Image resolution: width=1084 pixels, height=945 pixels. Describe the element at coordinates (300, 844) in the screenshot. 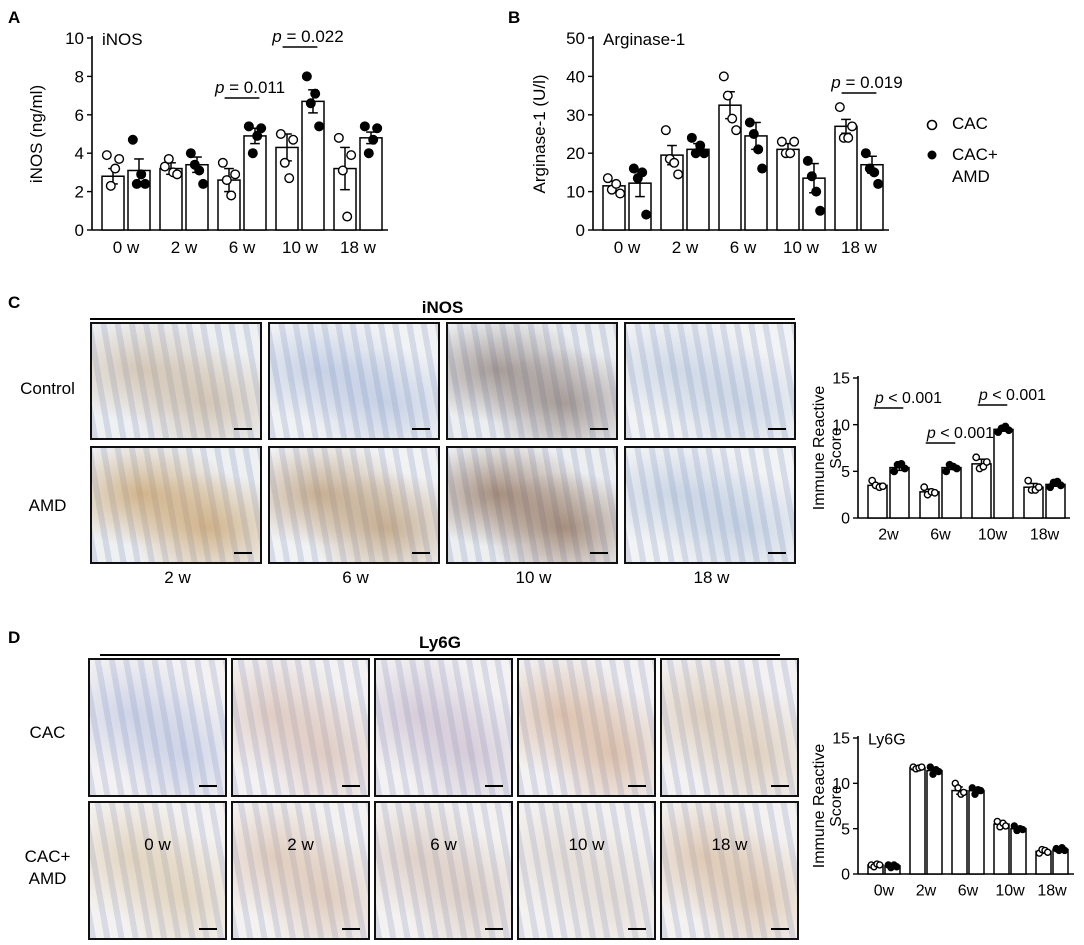

I see `panel-d-tile-label: 2 w` at that location.